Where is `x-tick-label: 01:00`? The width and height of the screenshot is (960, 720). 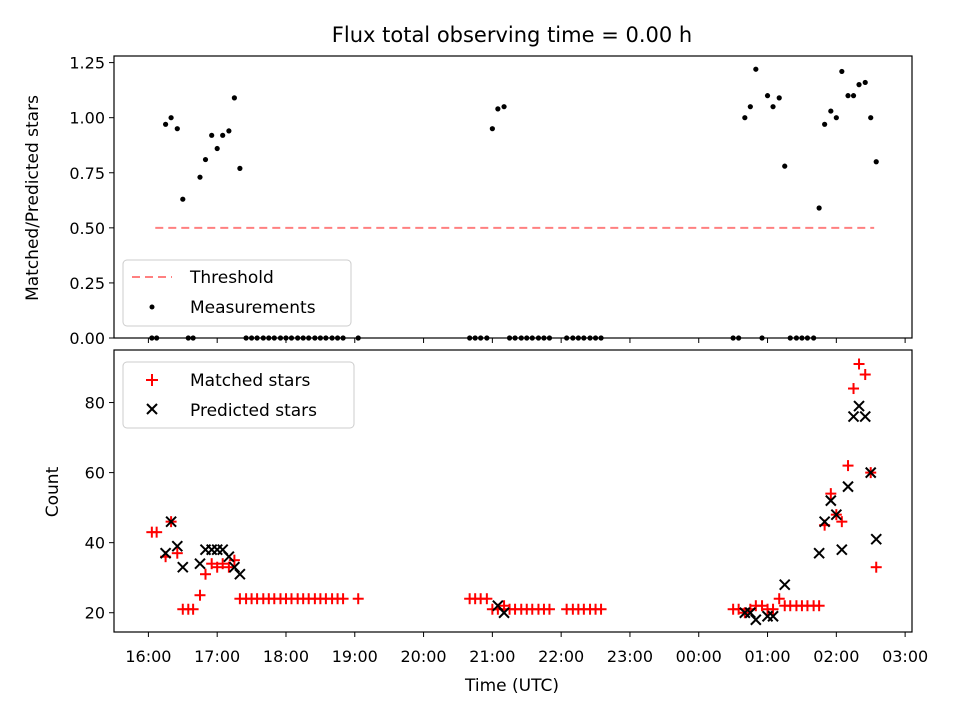 x-tick-label: 01:00 is located at coordinates (767, 656).